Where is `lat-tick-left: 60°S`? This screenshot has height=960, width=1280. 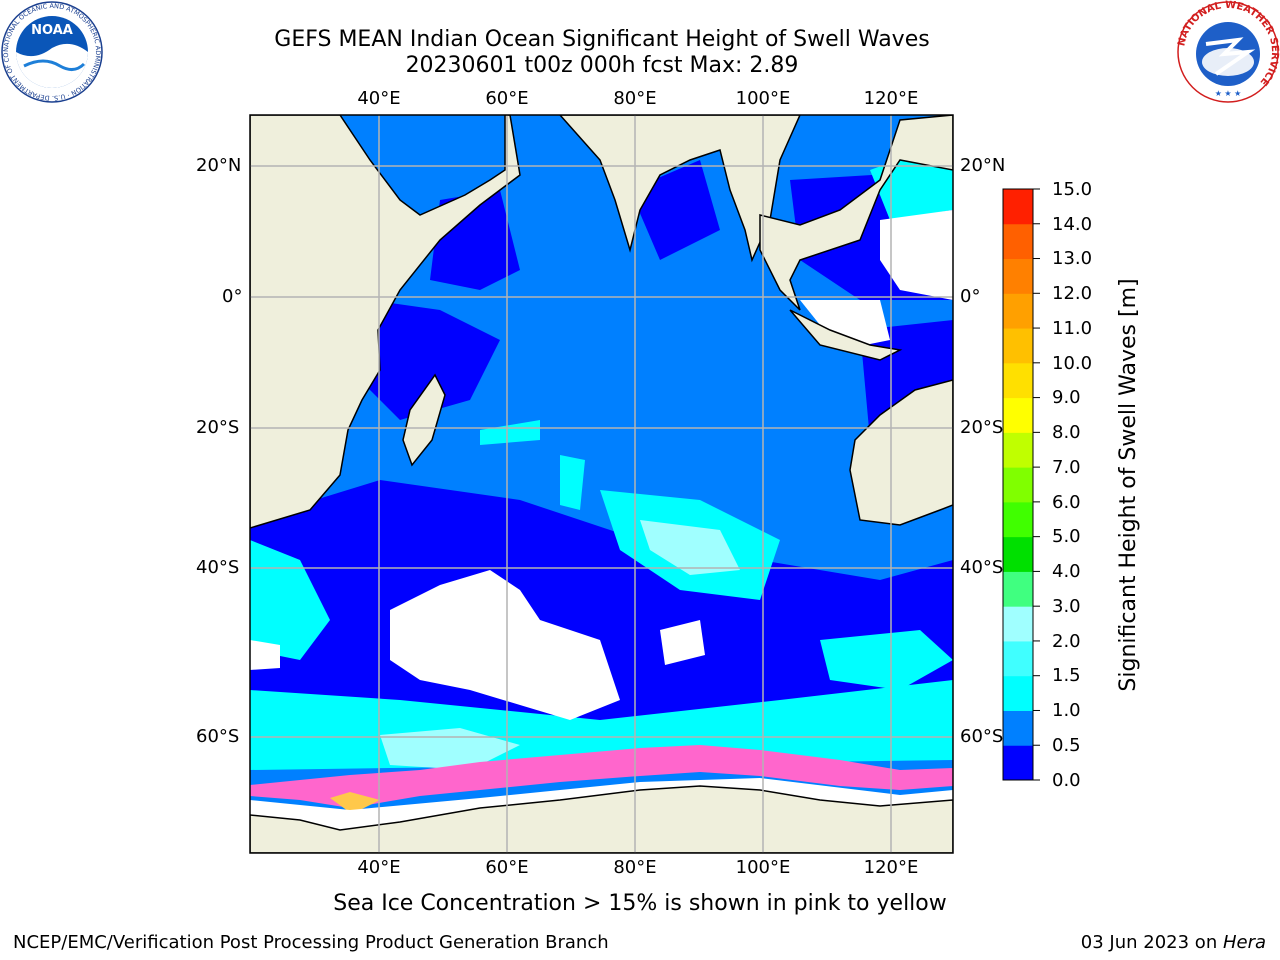 lat-tick-left: 60°S is located at coordinates (218, 736).